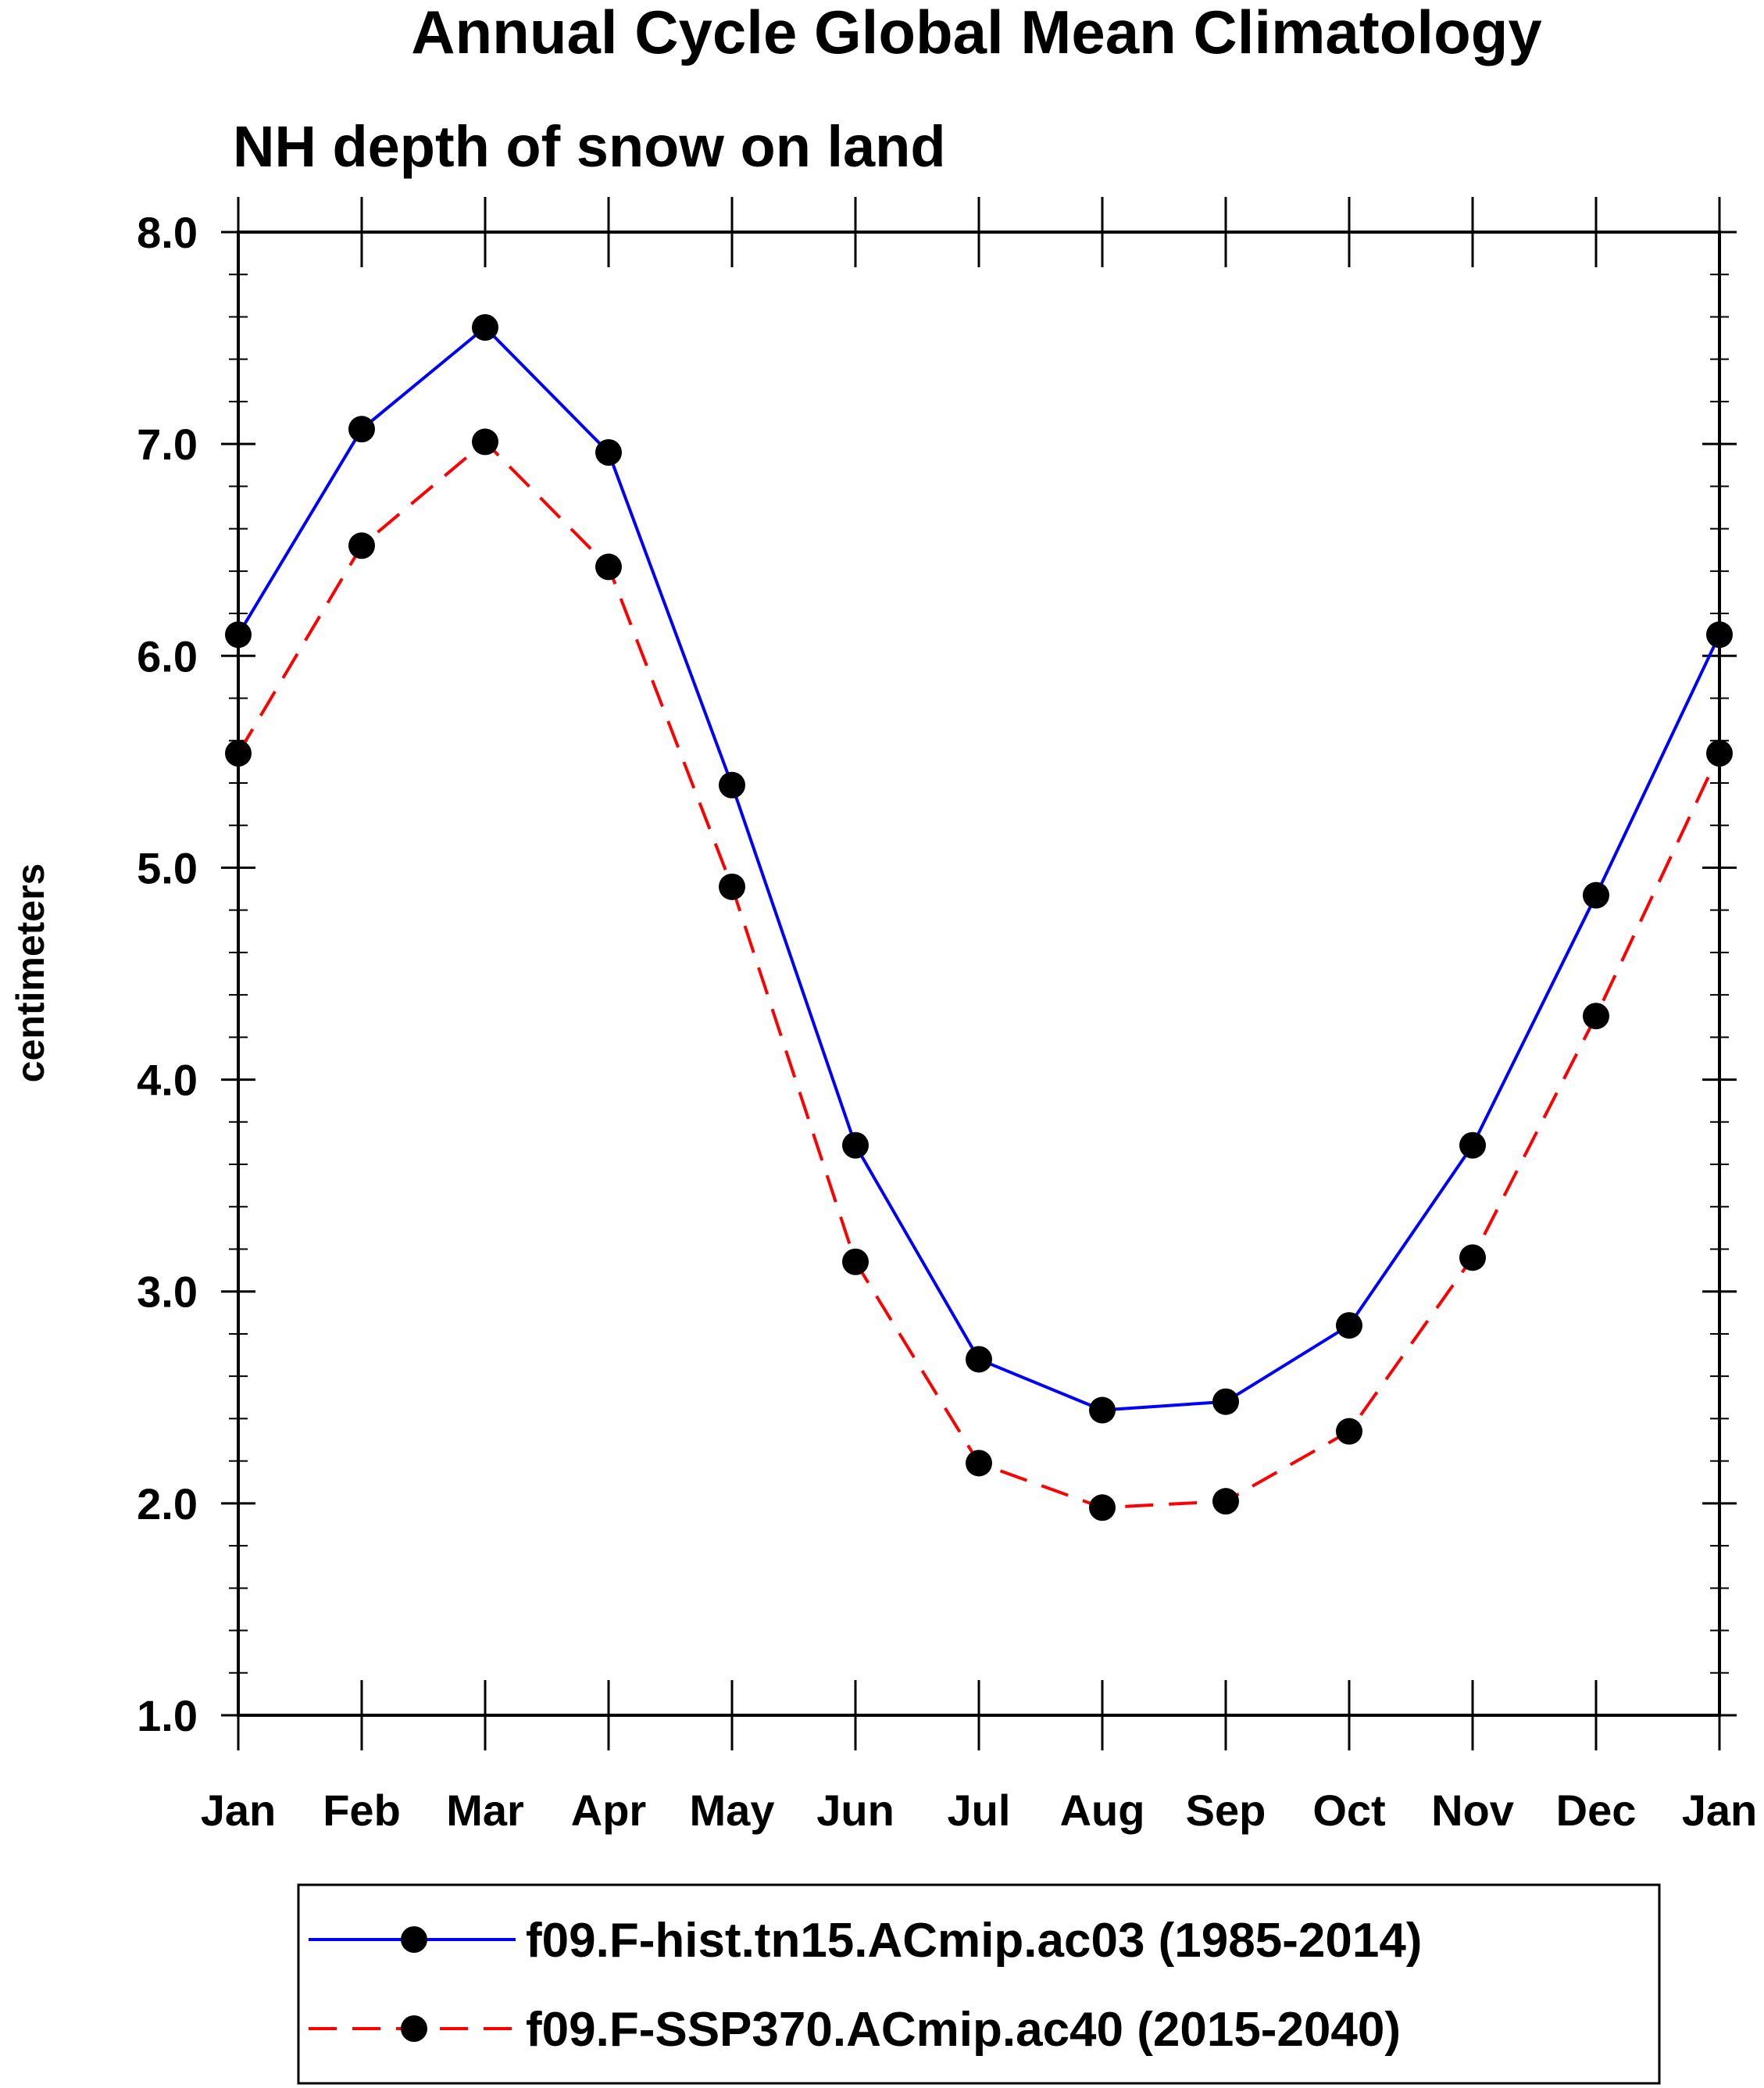 This screenshot has width=1764, height=2088. I want to click on x-tick-label: Apr, so click(609, 1810).